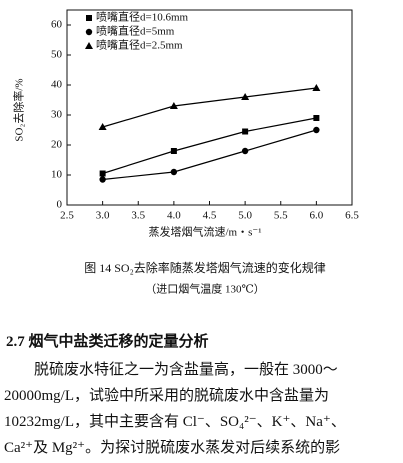 The image size is (403, 463). I want to click on legend-label: 喷嘴直径d=2.5mm, so click(139, 45).